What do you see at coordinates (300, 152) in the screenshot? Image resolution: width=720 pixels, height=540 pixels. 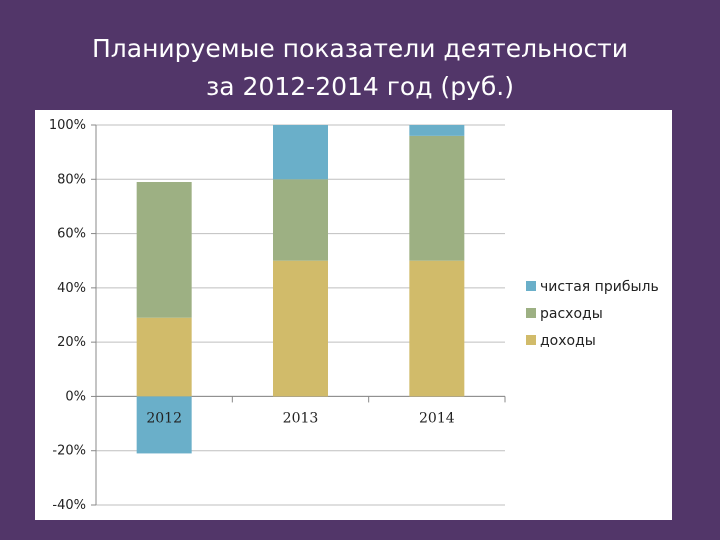 I see `bar-чистая-прибыль-2013` at bounding box center [300, 152].